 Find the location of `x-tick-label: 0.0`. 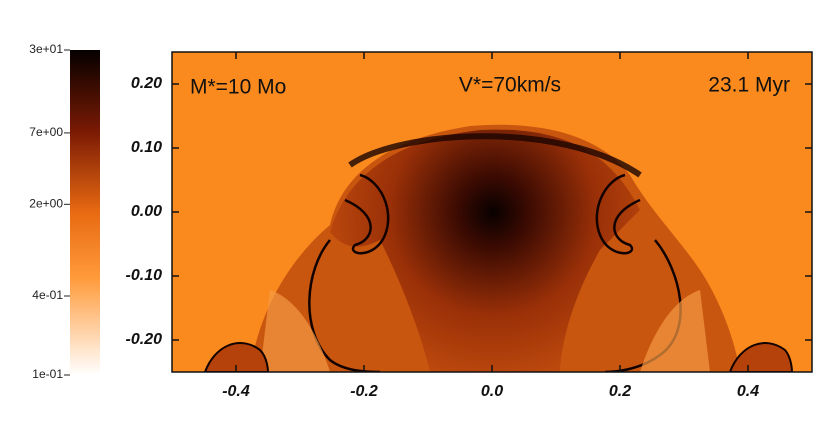

x-tick-label: 0.0 is located at coordinates (492, 391).